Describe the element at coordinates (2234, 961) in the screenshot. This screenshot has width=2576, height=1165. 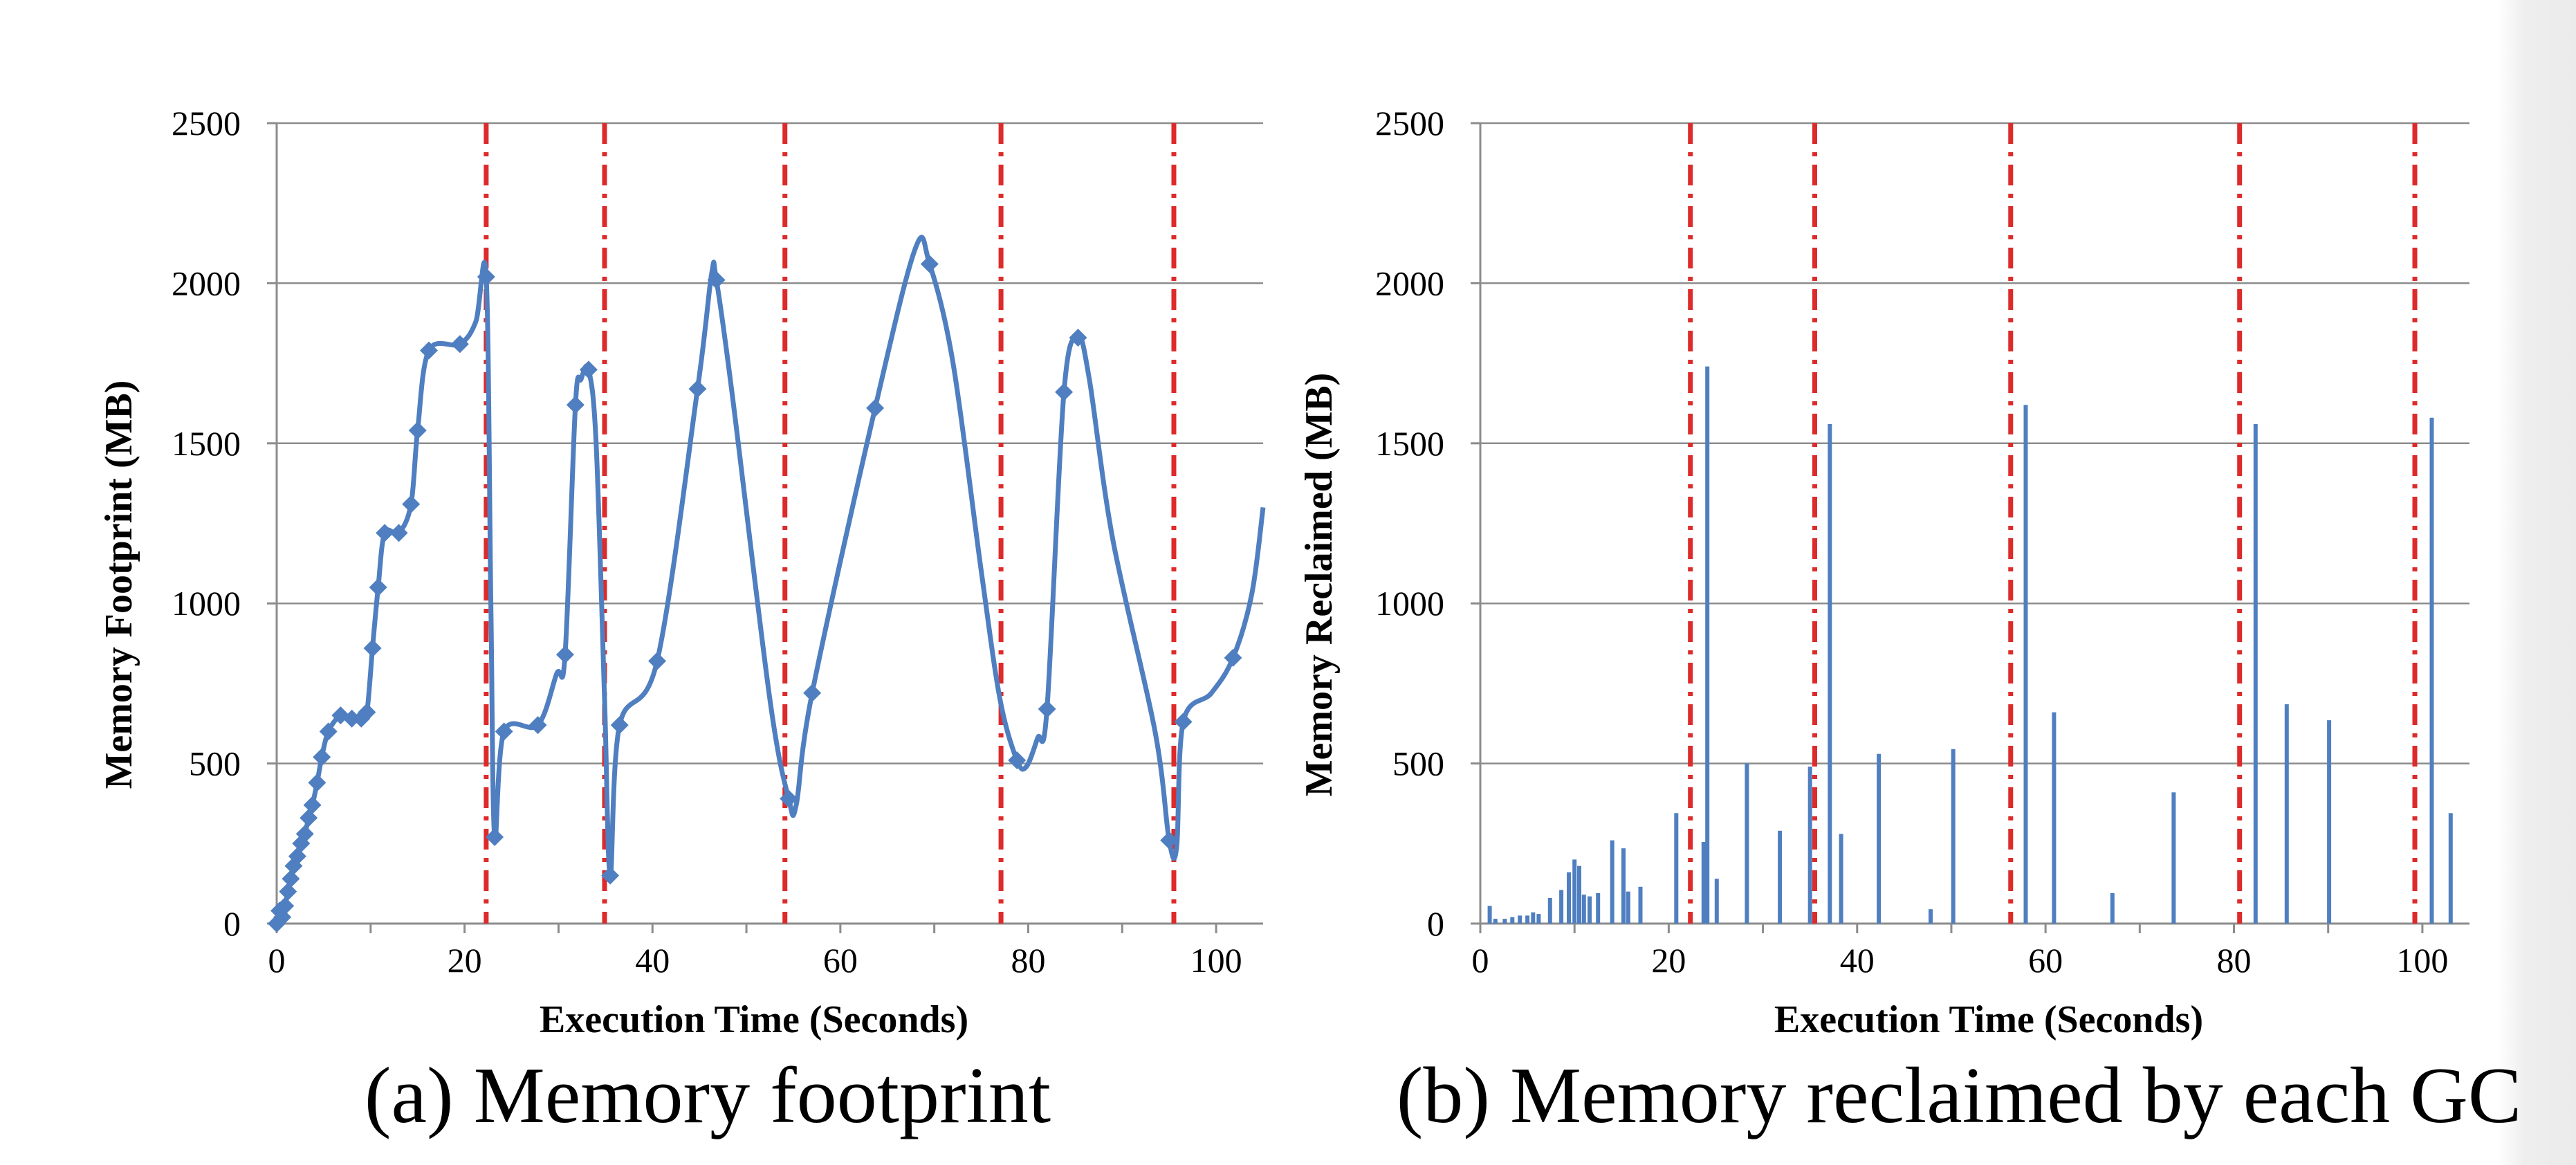
I see `x-tick-label: 80` at that location.